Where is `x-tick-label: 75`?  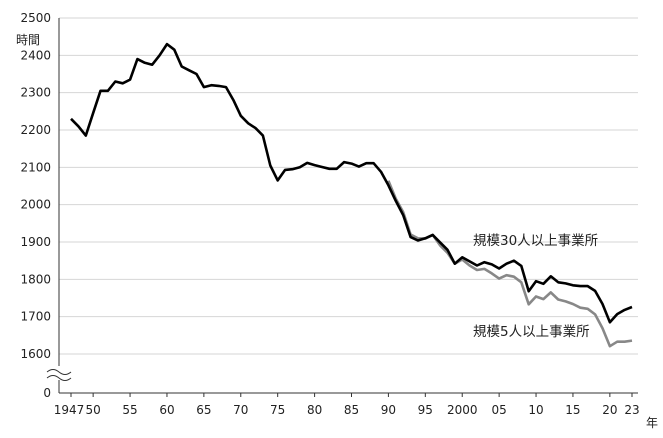
x-tick-label: 75 is located at coordinates (277, 410).